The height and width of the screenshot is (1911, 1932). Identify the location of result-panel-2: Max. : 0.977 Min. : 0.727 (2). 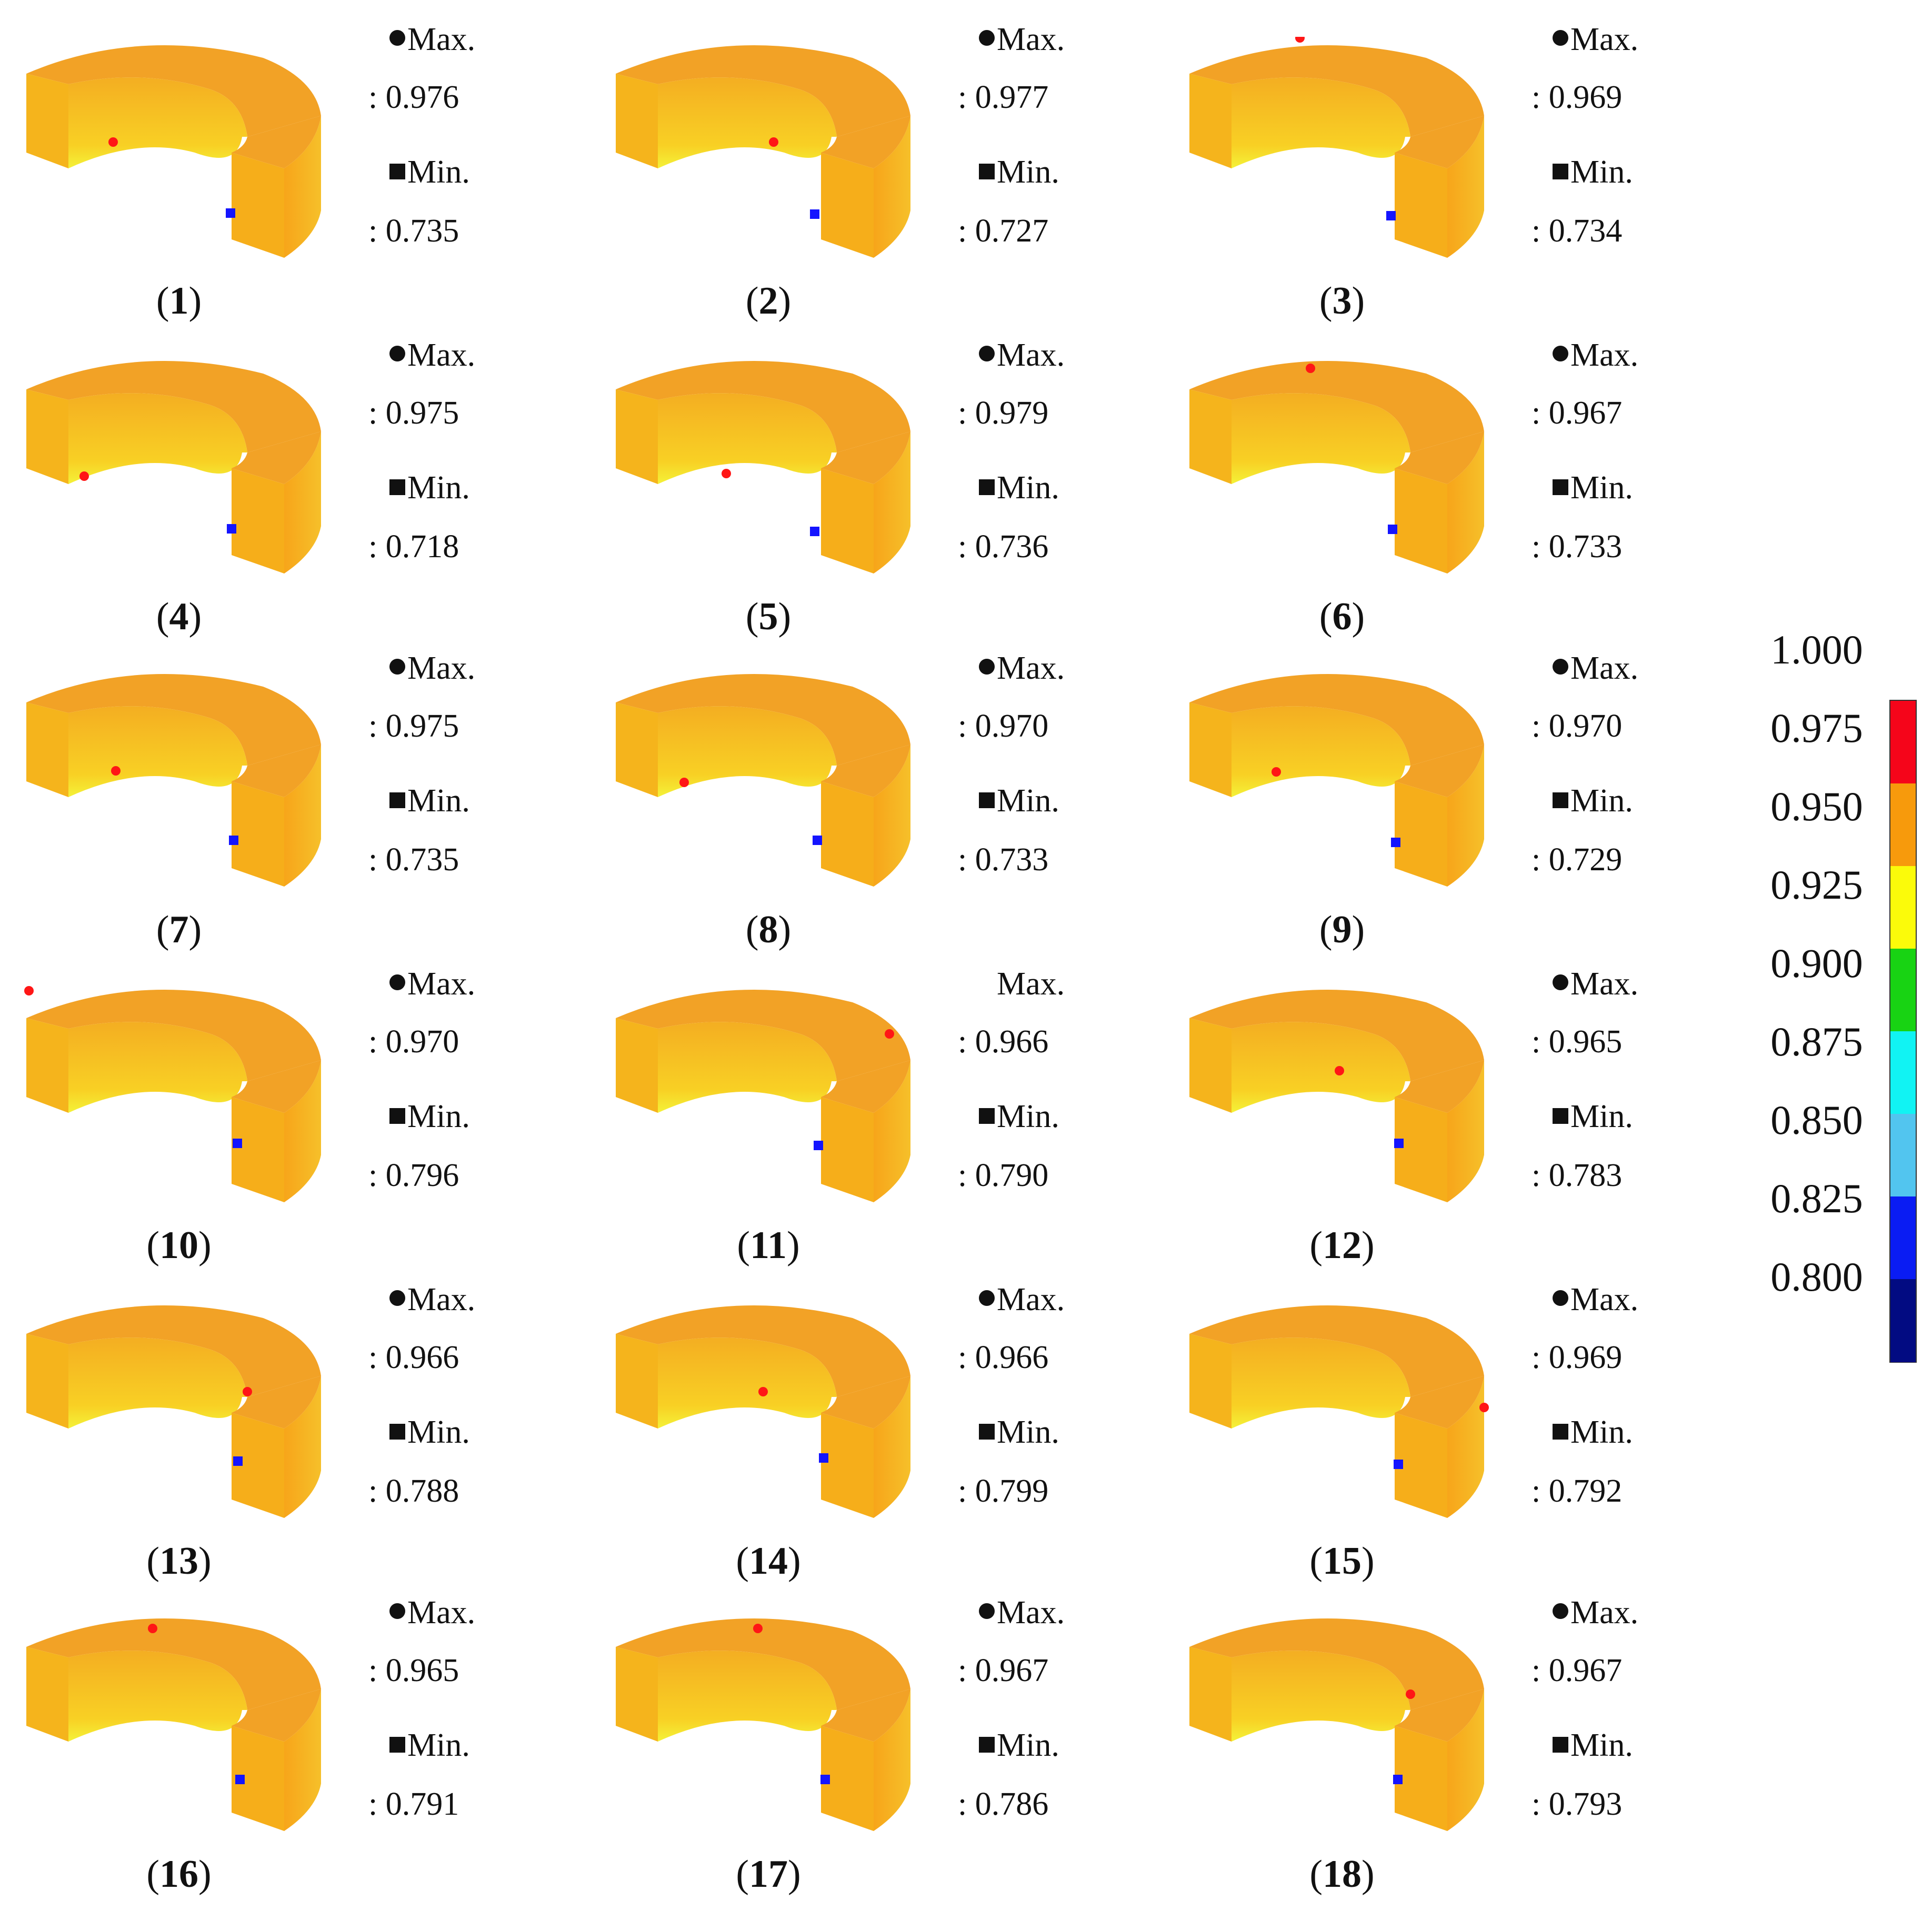
(892, 171).